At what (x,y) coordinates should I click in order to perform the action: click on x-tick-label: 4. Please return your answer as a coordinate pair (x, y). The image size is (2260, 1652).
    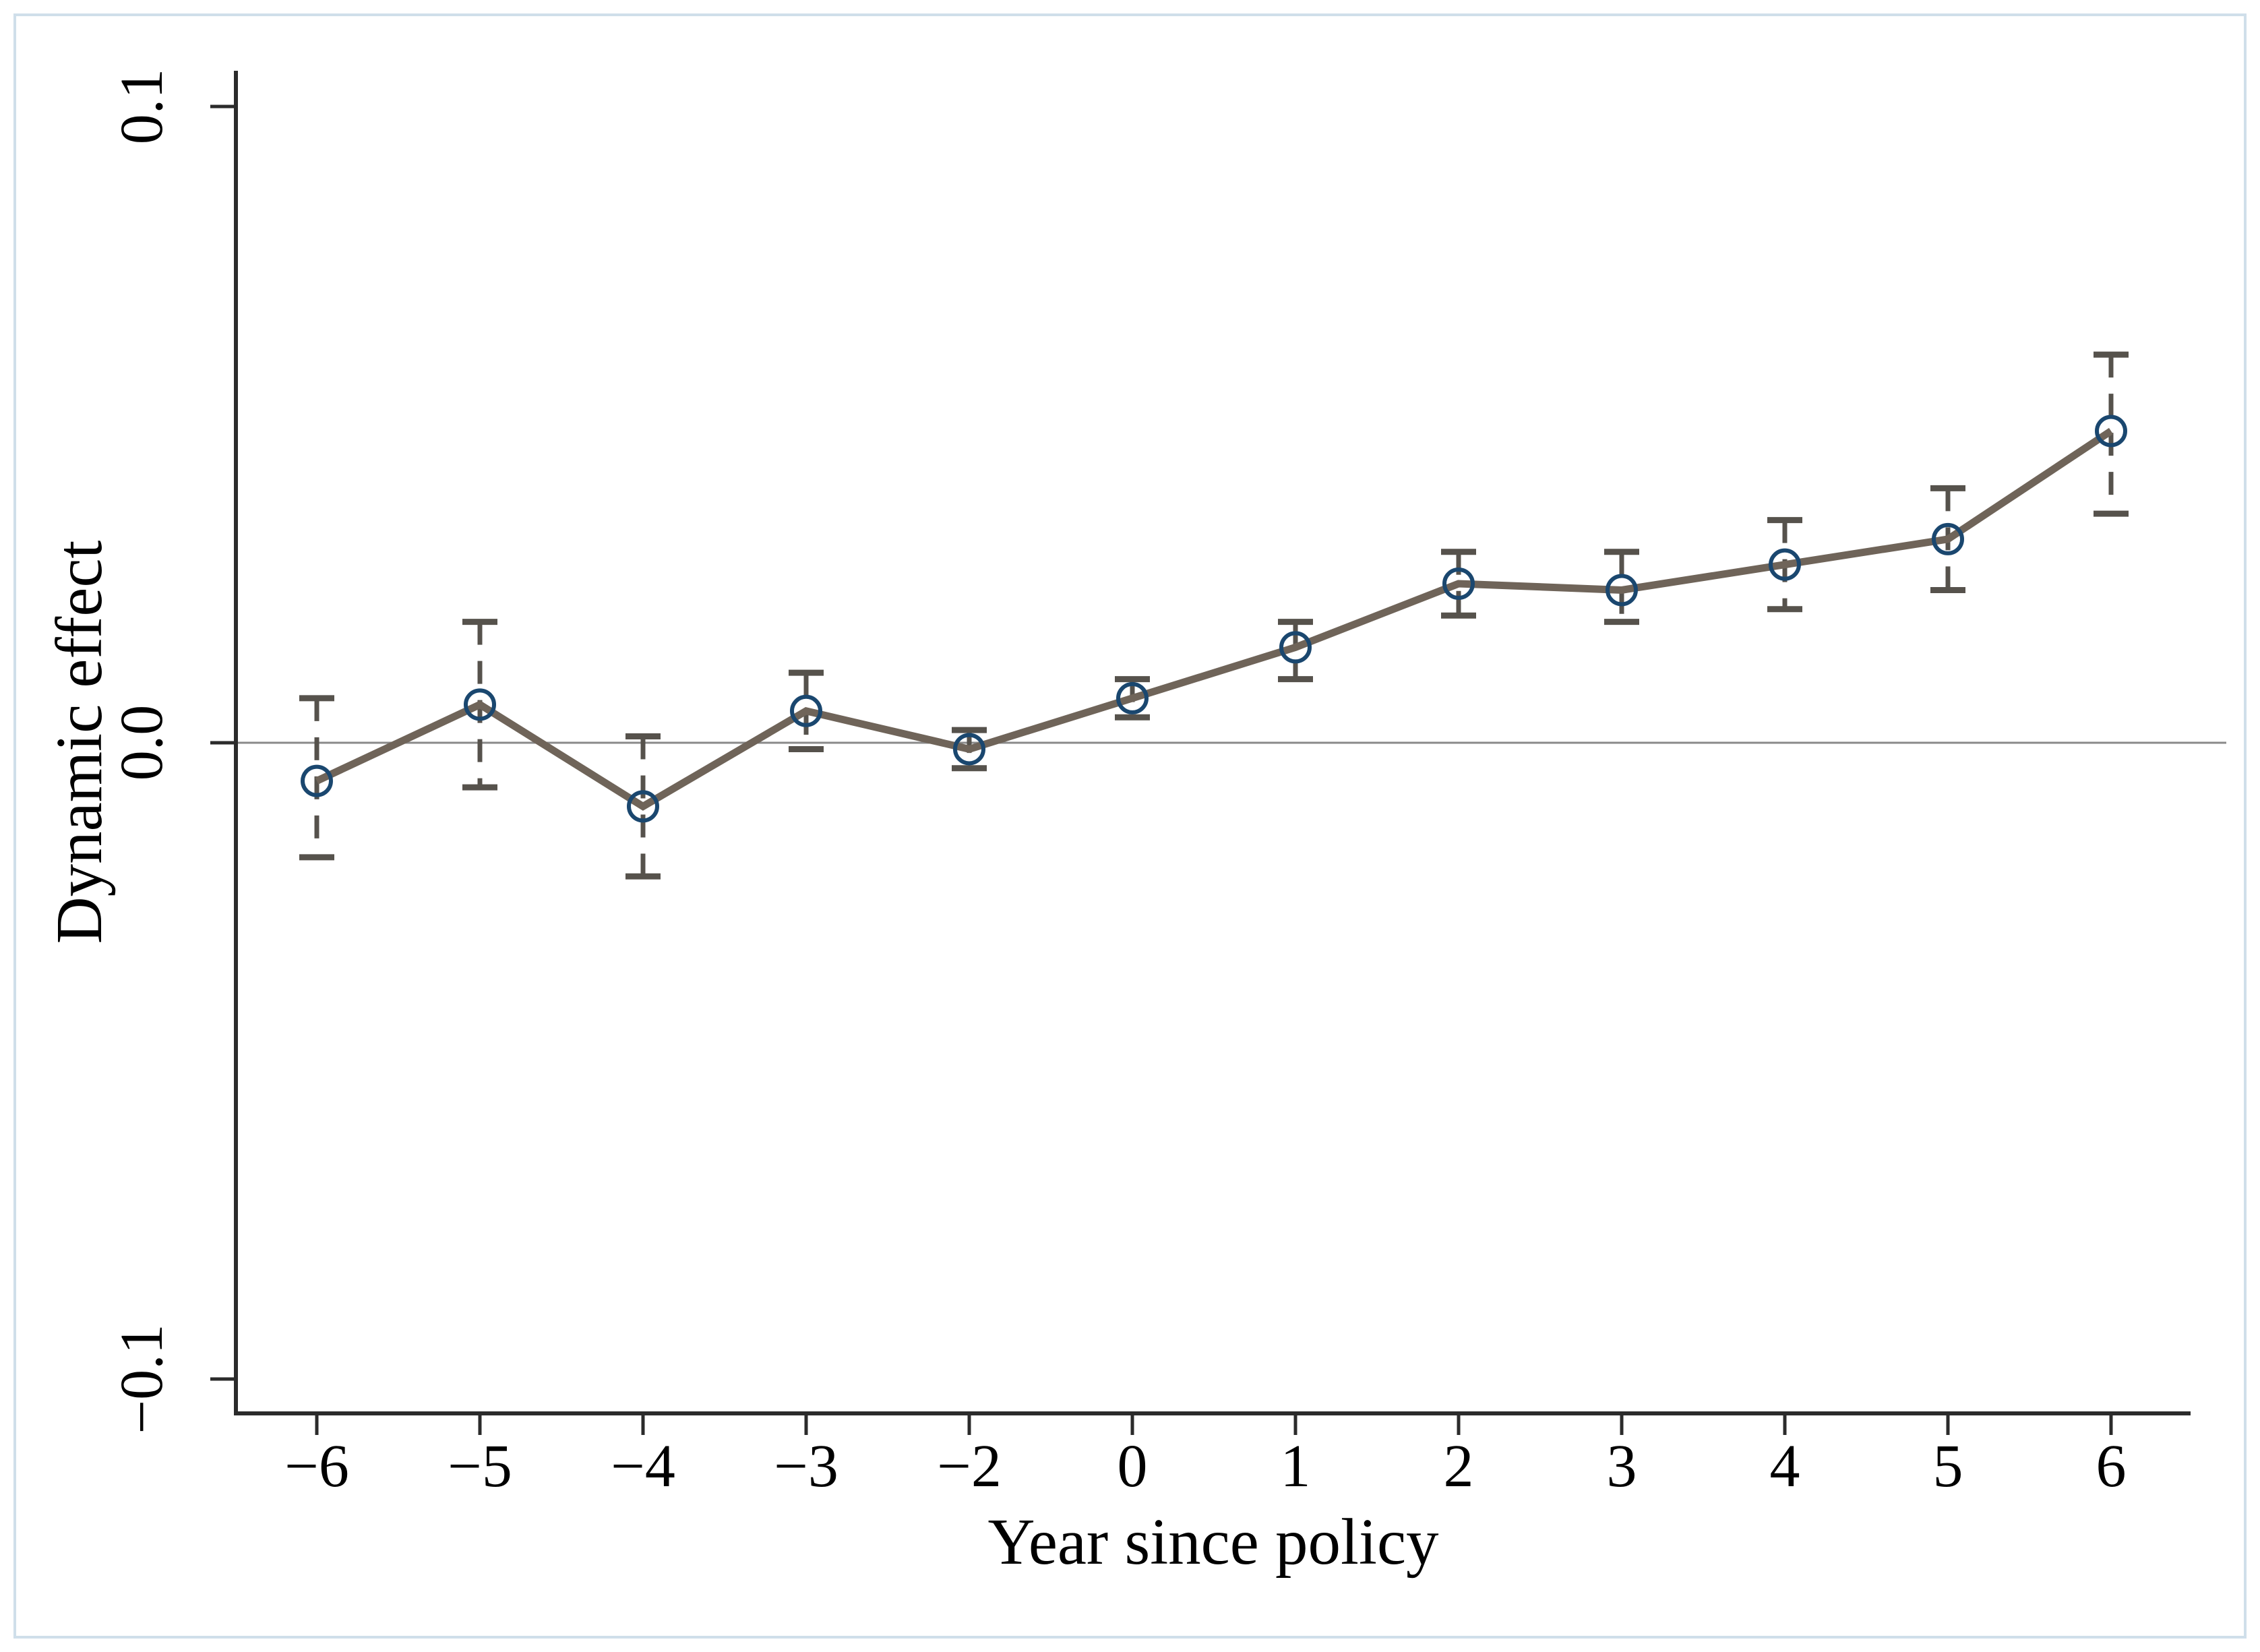
    Looking at the image, I should click on (1785, 1466).